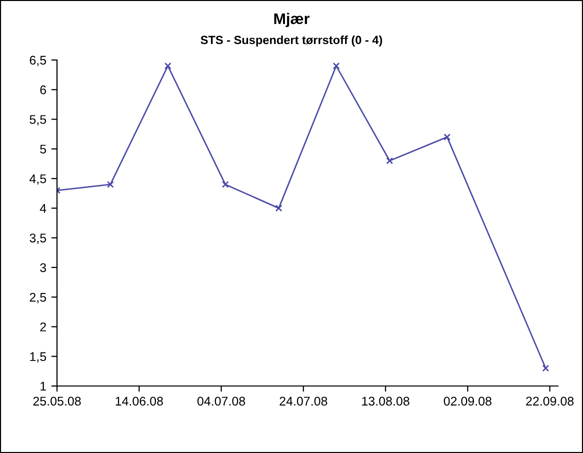  Describe the element at coordinates (291, 41) in the screenshot. I see `chart-subtitle: STS - Suspendert tørrstoff (0 - 4)` at that location.